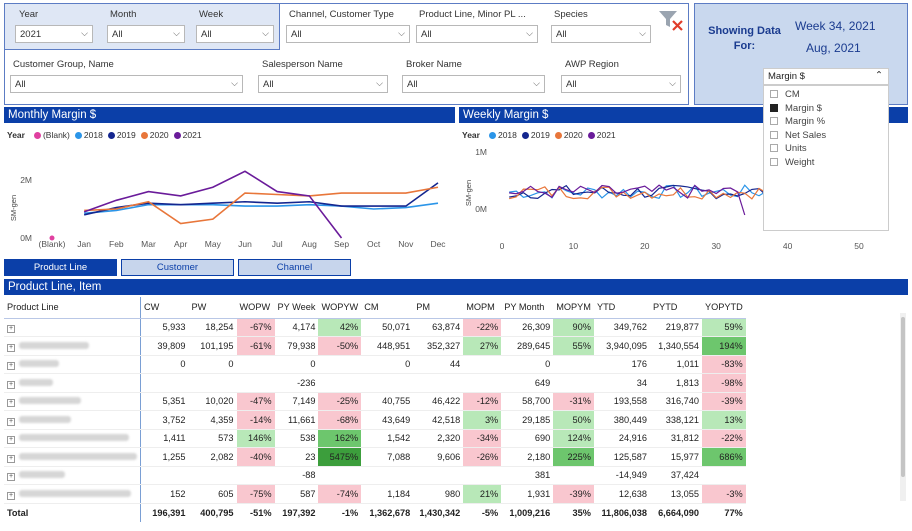 The image size is (912, 531). What do you see at coordinates (621, 401) in the screenshot?
I see `table-cell: 193,558` at bounding box center [621, 401].